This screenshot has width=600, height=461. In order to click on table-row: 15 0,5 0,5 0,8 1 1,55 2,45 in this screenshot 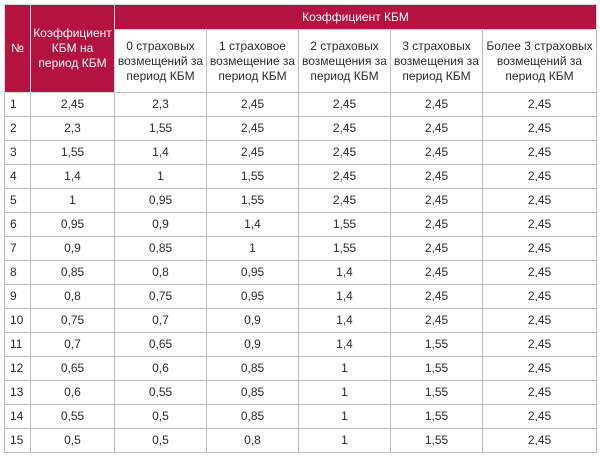, I will do `click(300, 440)`.